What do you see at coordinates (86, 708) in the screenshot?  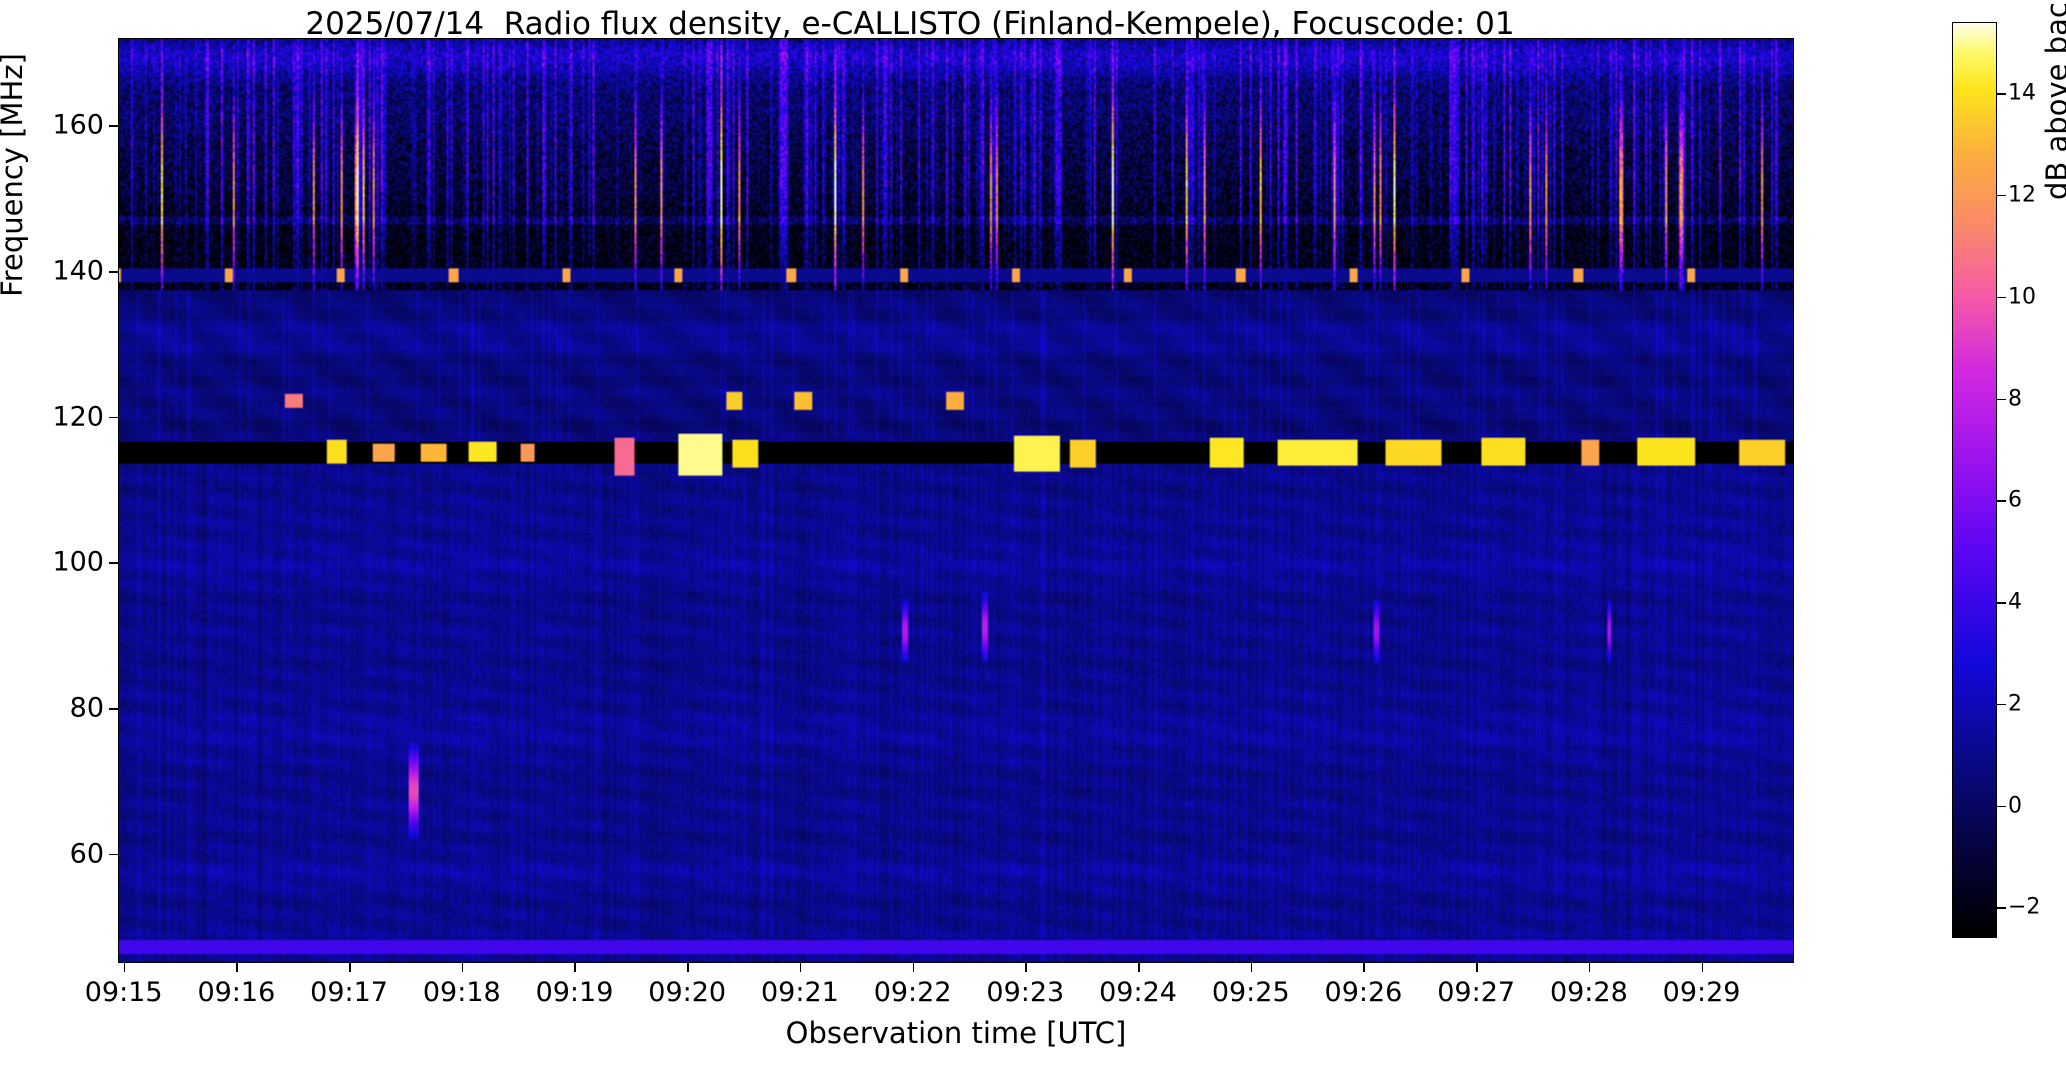 I see `y-tick-label: 80` at bounding box center [86, 708].